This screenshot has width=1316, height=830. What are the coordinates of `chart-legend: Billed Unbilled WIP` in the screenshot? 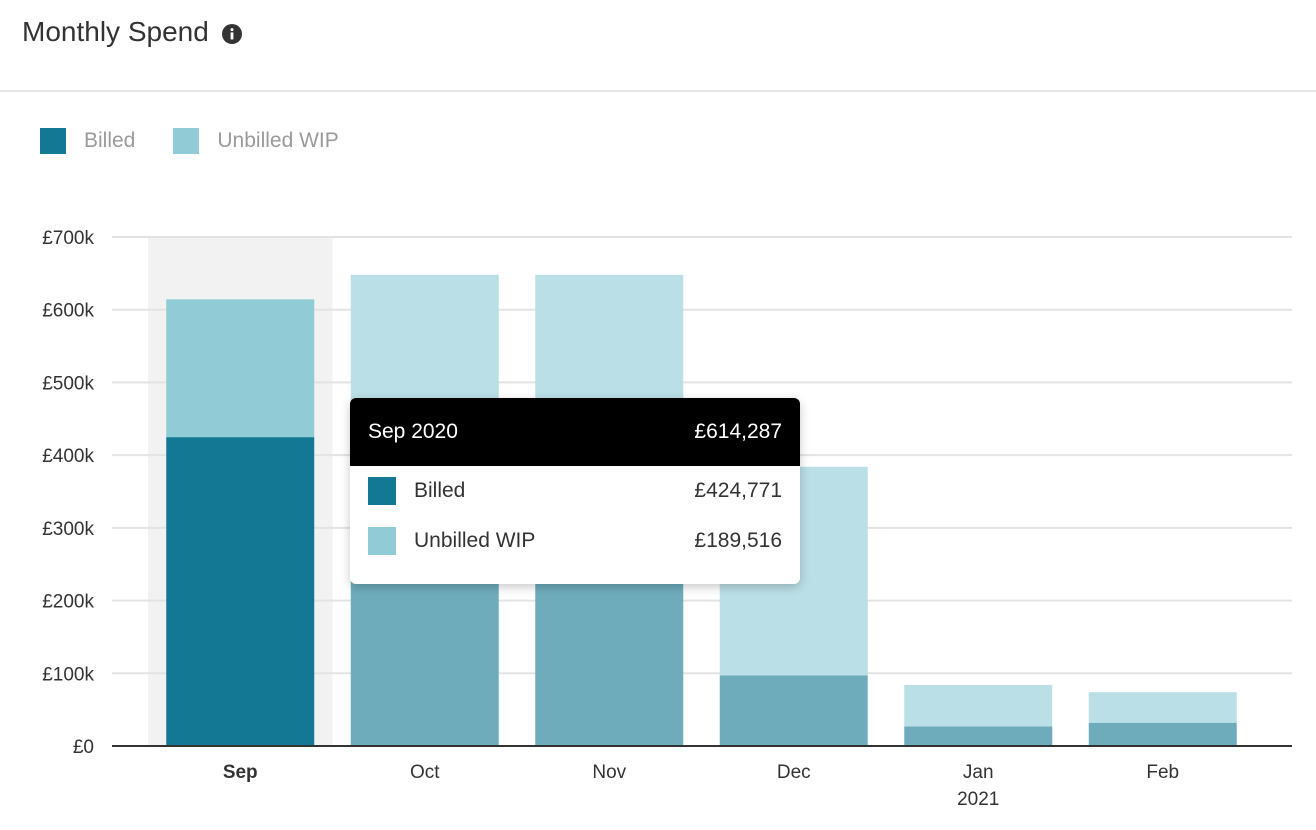 It's located at (208, 141).